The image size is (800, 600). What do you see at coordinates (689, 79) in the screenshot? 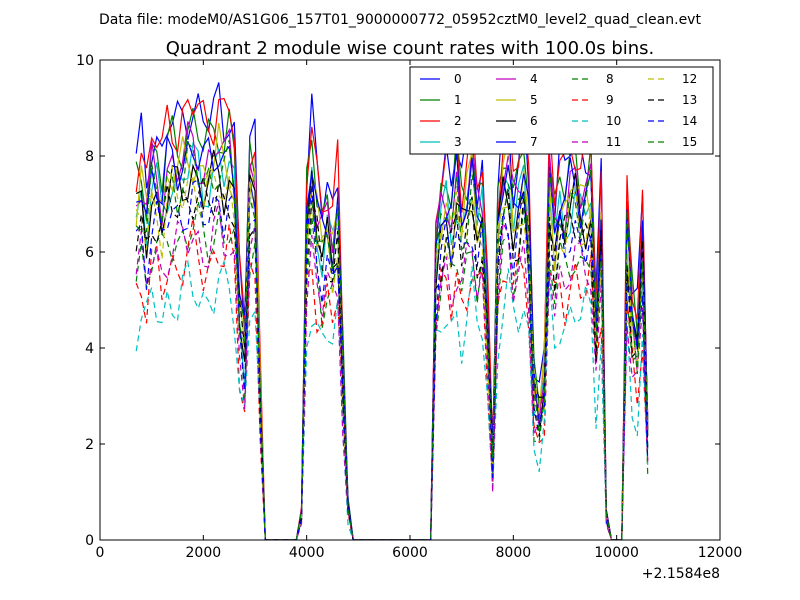
I see `legend-label: 12` at bounding box center [689, 79].